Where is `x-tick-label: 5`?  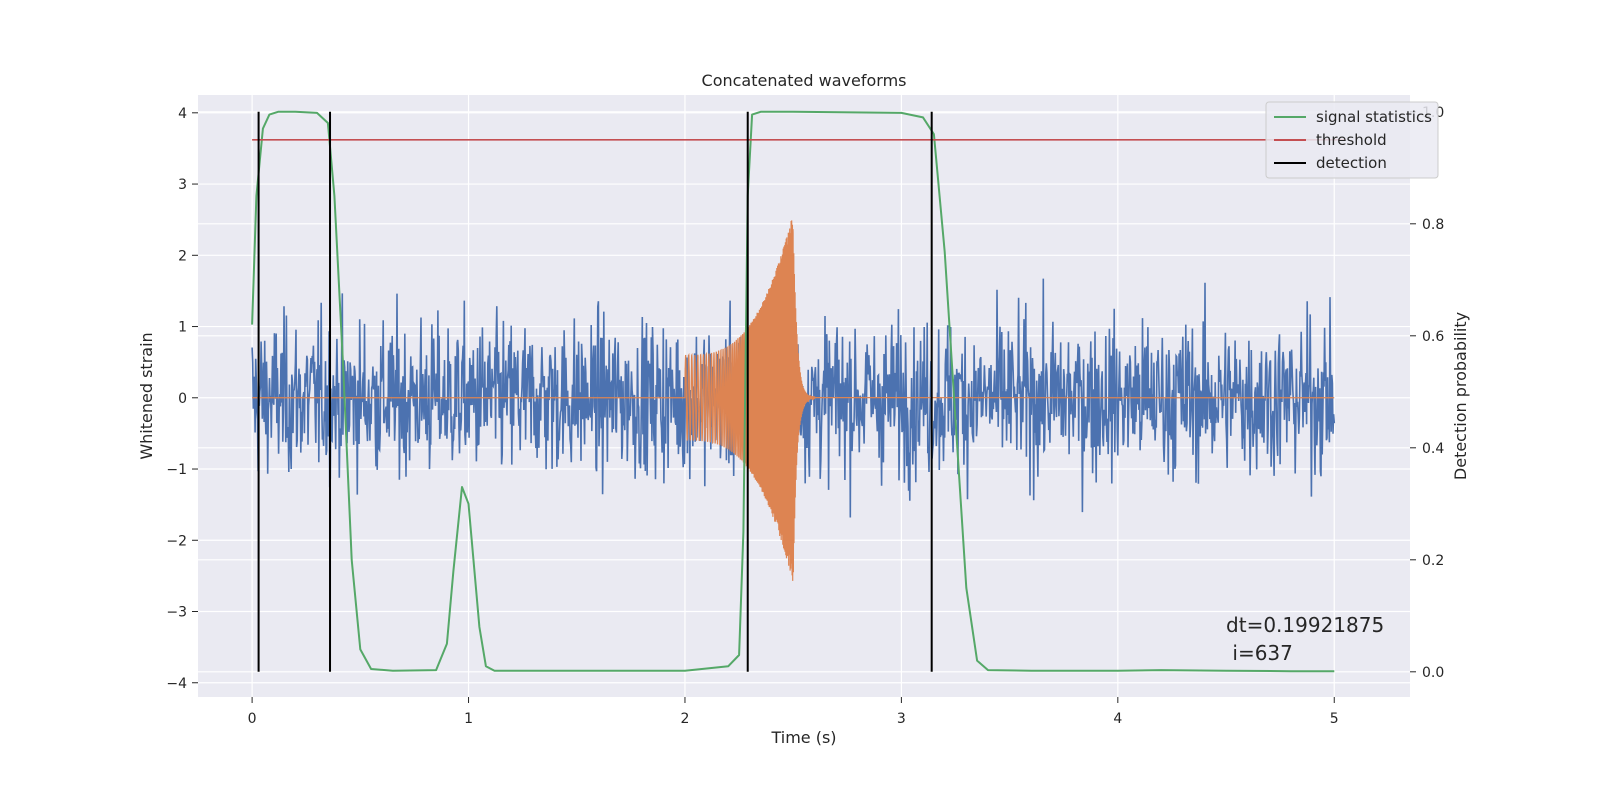 x-tick-label: 5 is located at coordinates (1334, 719).